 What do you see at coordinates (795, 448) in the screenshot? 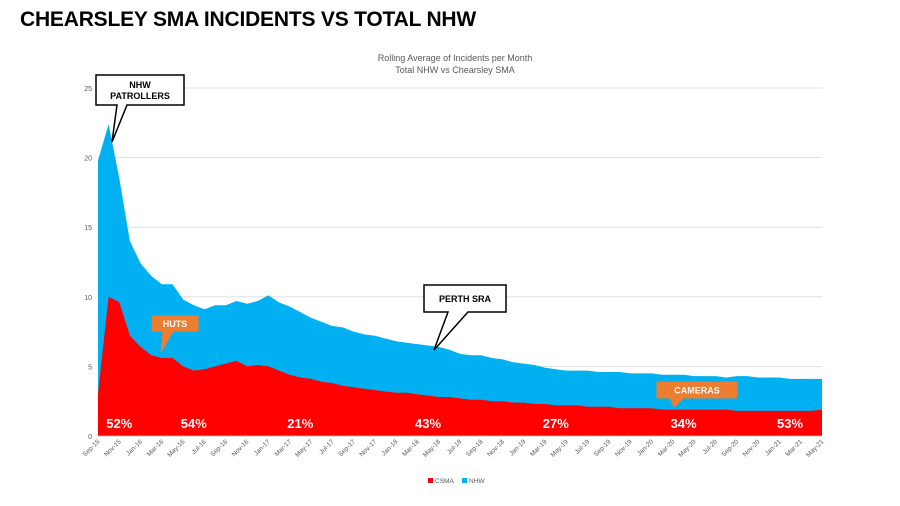
I see `x-tick-label: Mar-21` at bounding box center [795, 448].